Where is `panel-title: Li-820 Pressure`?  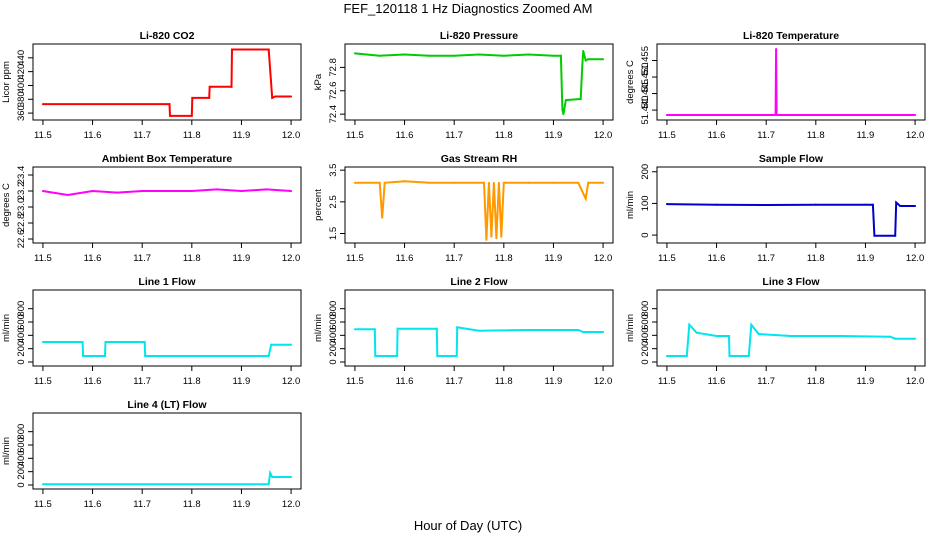 panel-title: Li-820 Pressure is located at coordinates (479, 36).